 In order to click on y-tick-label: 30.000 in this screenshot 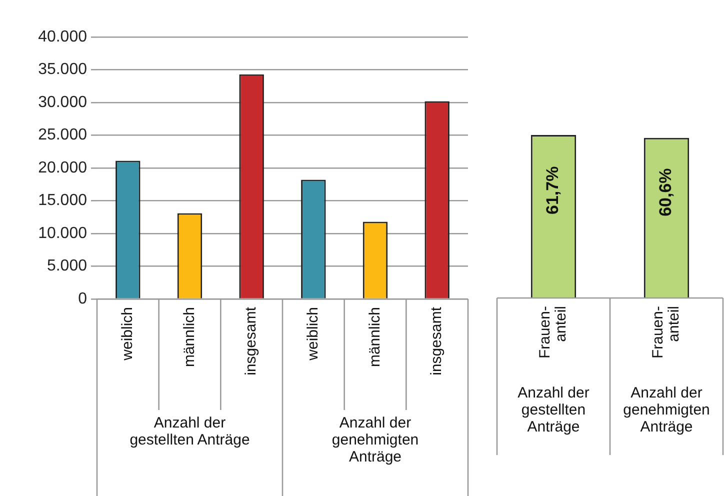, I will do `click(63, 102)`.